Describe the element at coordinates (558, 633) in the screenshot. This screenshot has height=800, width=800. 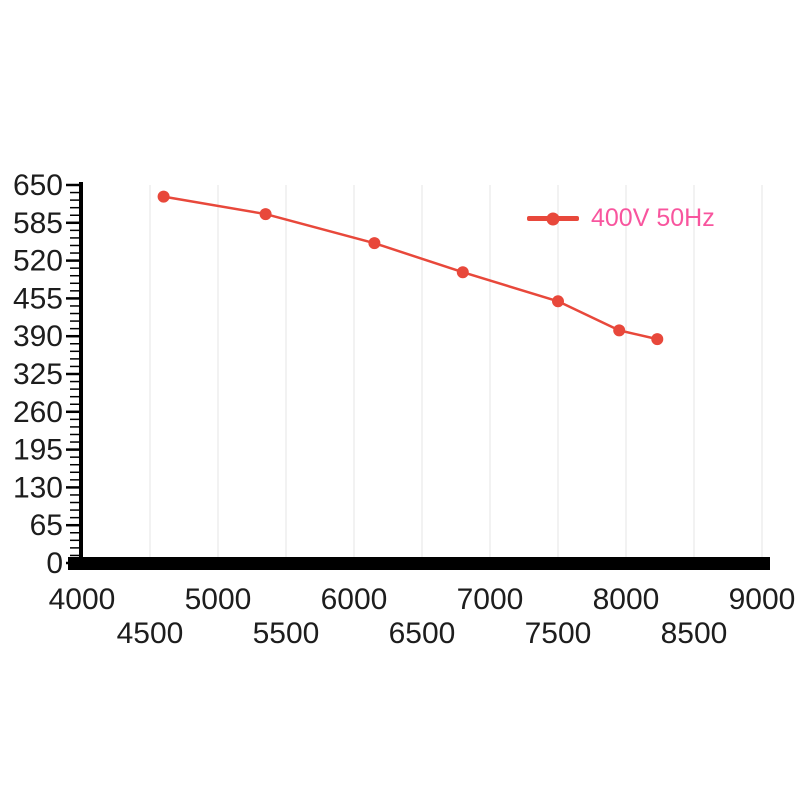
I see `svg-text: 7500` at that location.